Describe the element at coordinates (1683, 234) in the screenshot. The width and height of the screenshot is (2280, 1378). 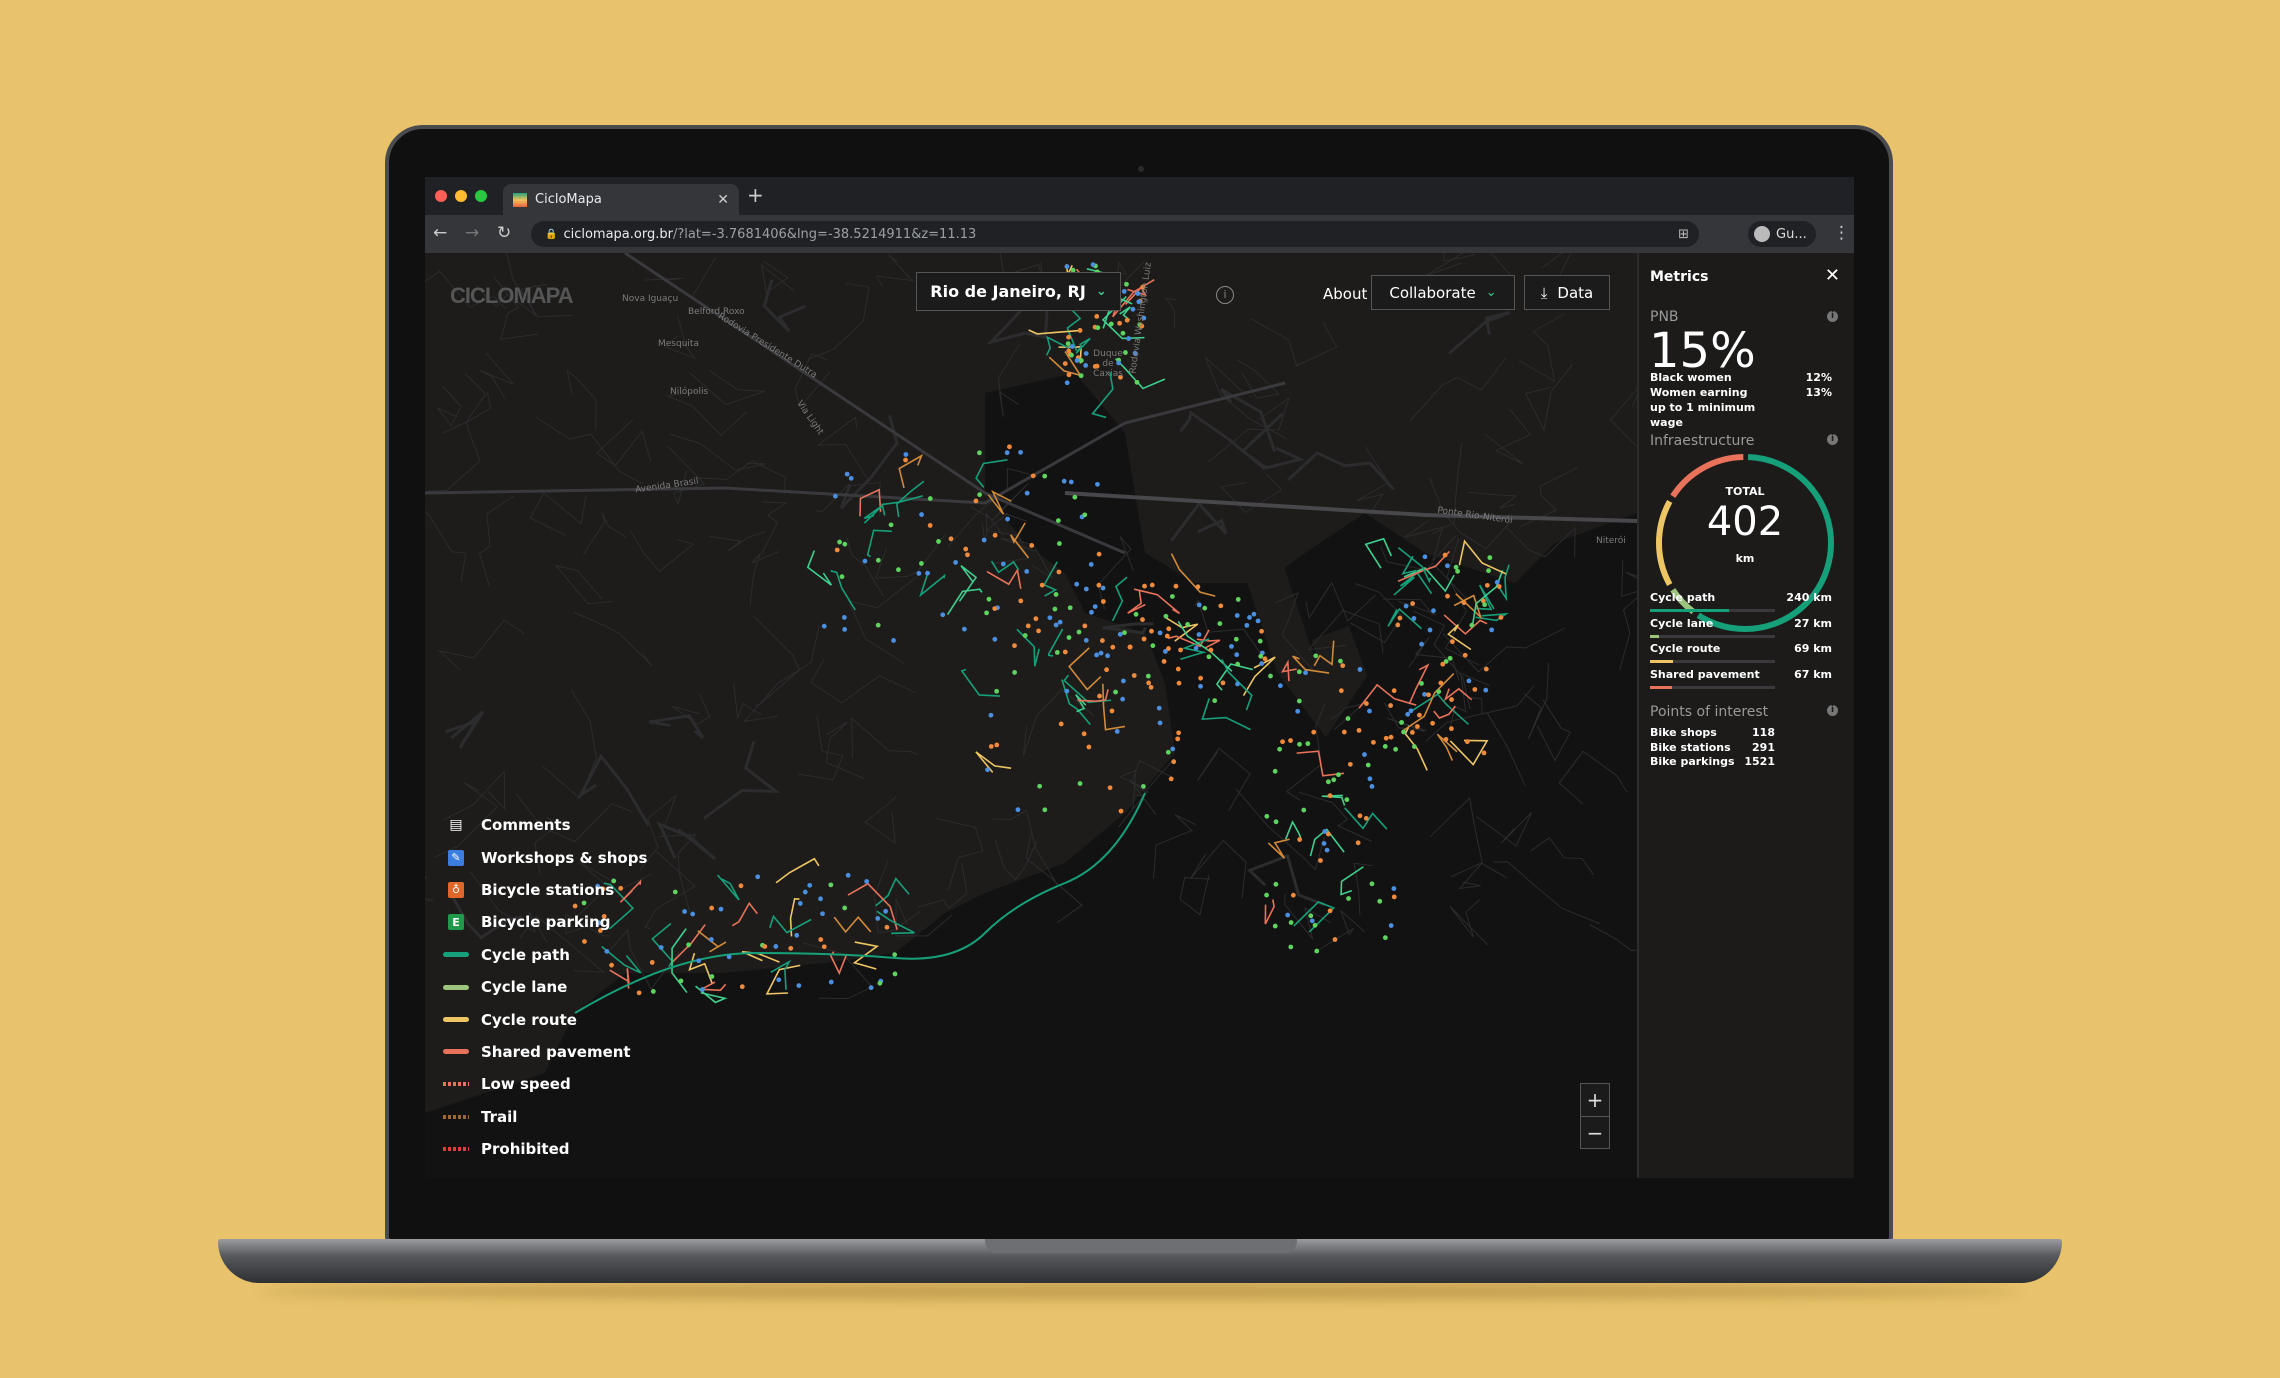
I see `translate-icon: ⊞` at that location.